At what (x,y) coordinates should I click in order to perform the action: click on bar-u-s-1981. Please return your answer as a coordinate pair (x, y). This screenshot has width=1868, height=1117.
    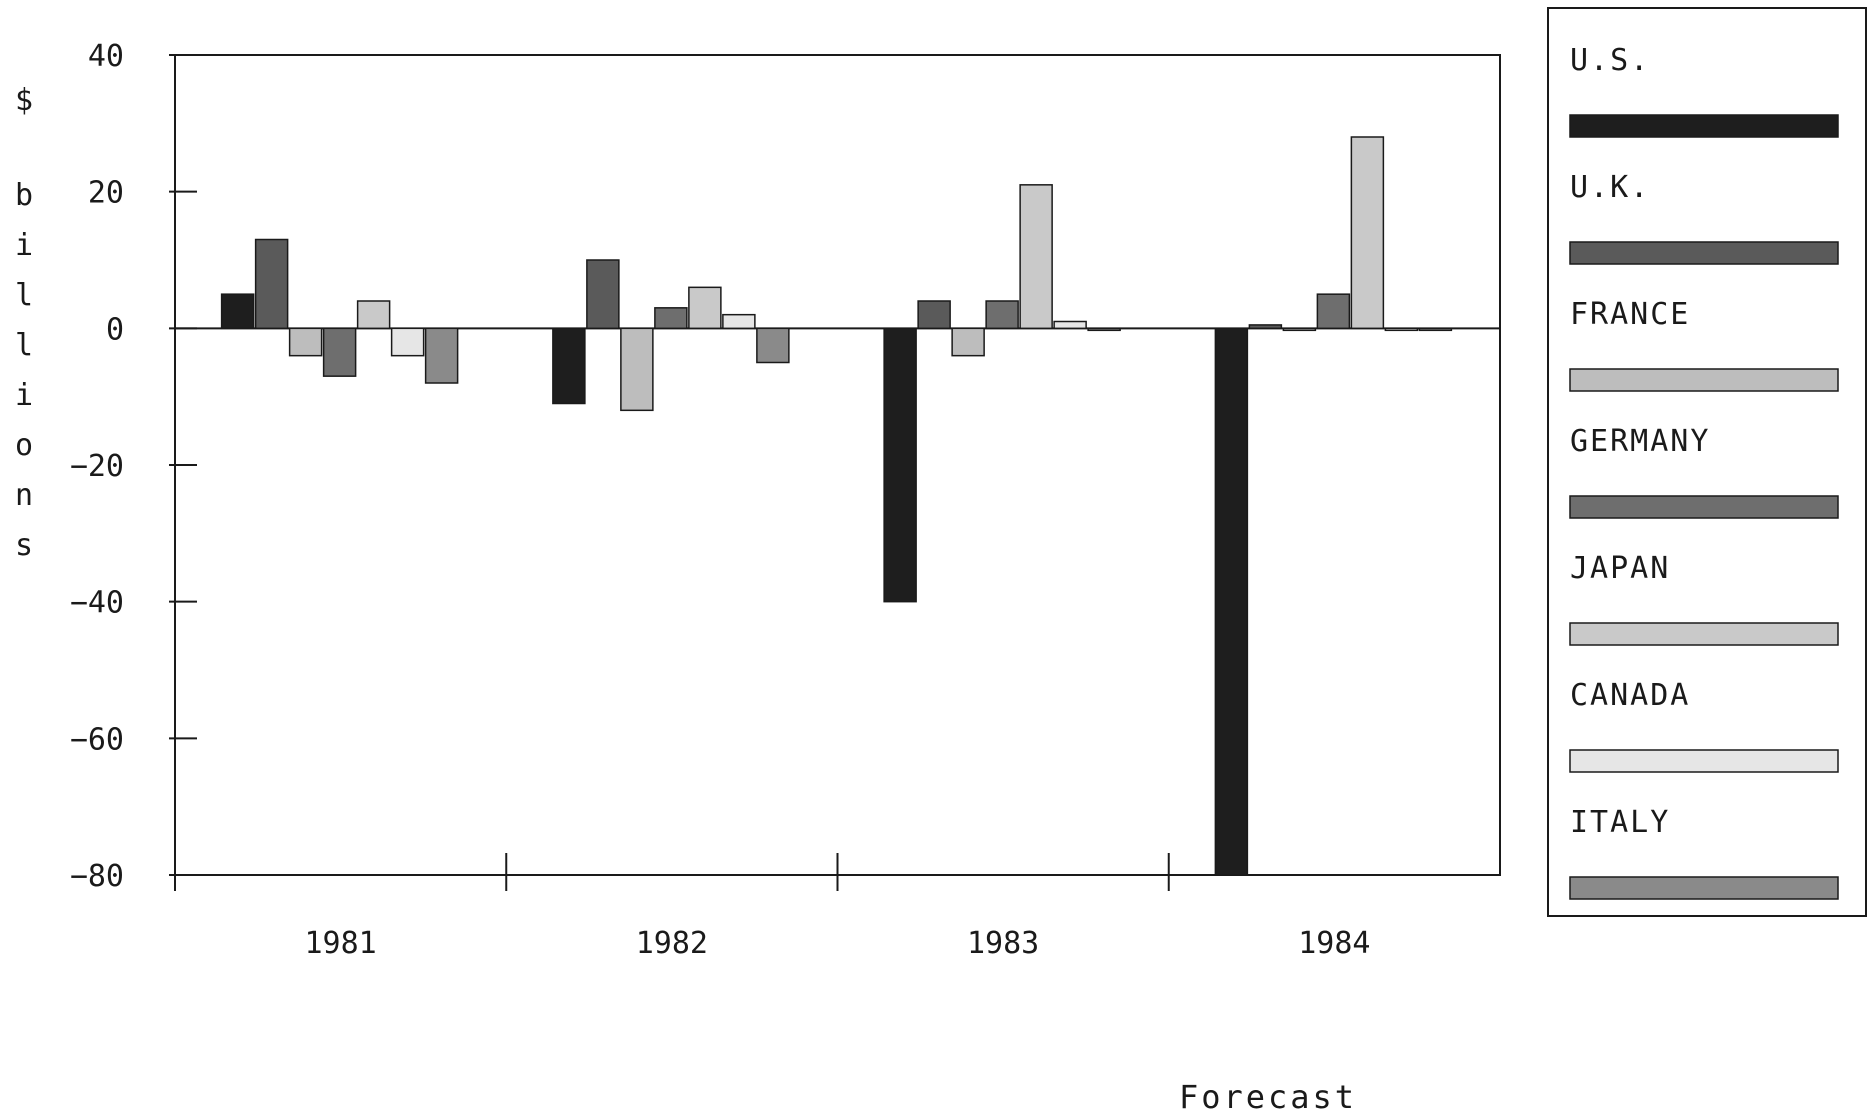
    Looking at the image, I should click on (237, 311).